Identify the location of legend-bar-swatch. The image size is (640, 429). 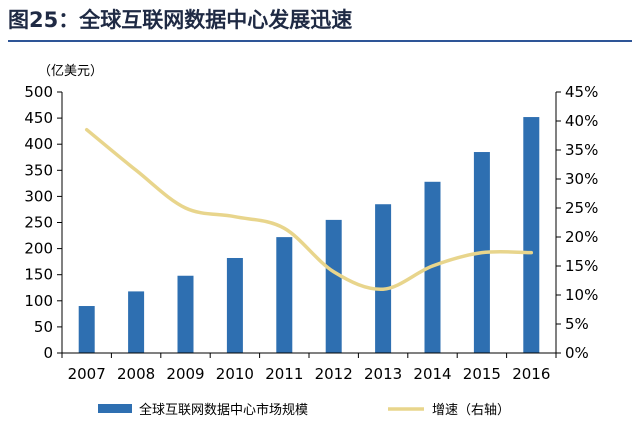
(115, 408).